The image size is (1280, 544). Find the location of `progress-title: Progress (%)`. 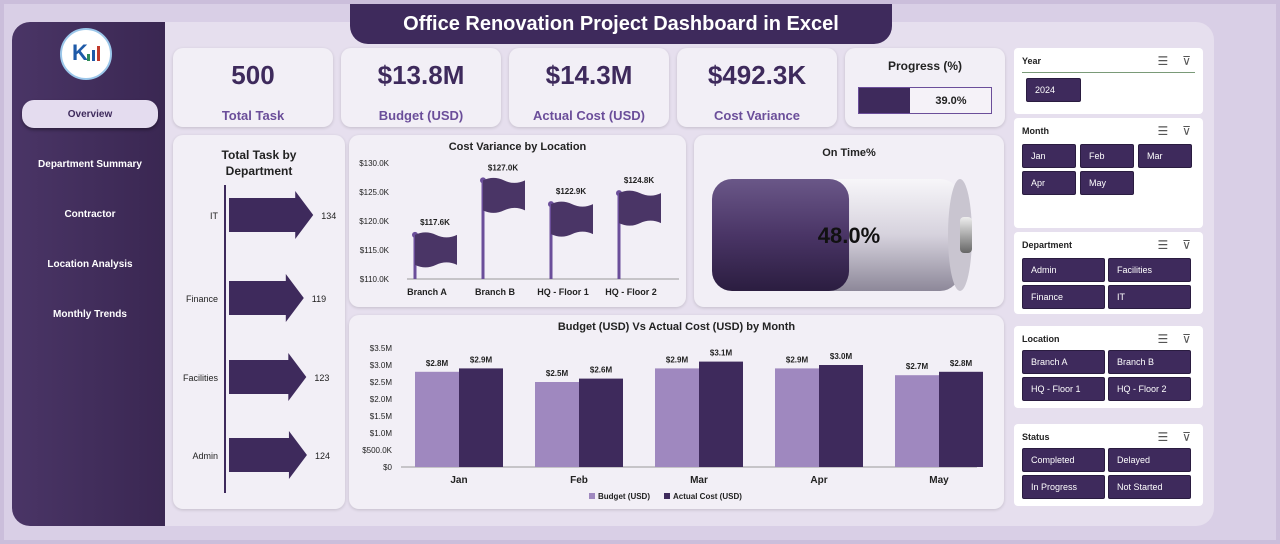

progress-title: Progress (%) is located at coordinates (925, 66).